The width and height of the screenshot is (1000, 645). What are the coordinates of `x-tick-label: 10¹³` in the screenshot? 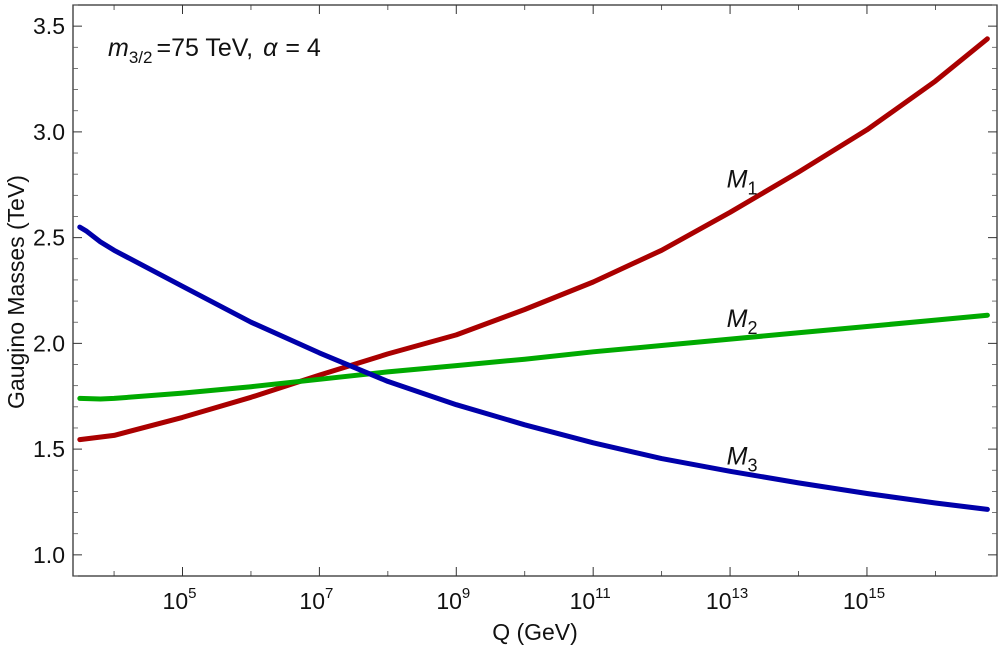 It's located at (727, 599).